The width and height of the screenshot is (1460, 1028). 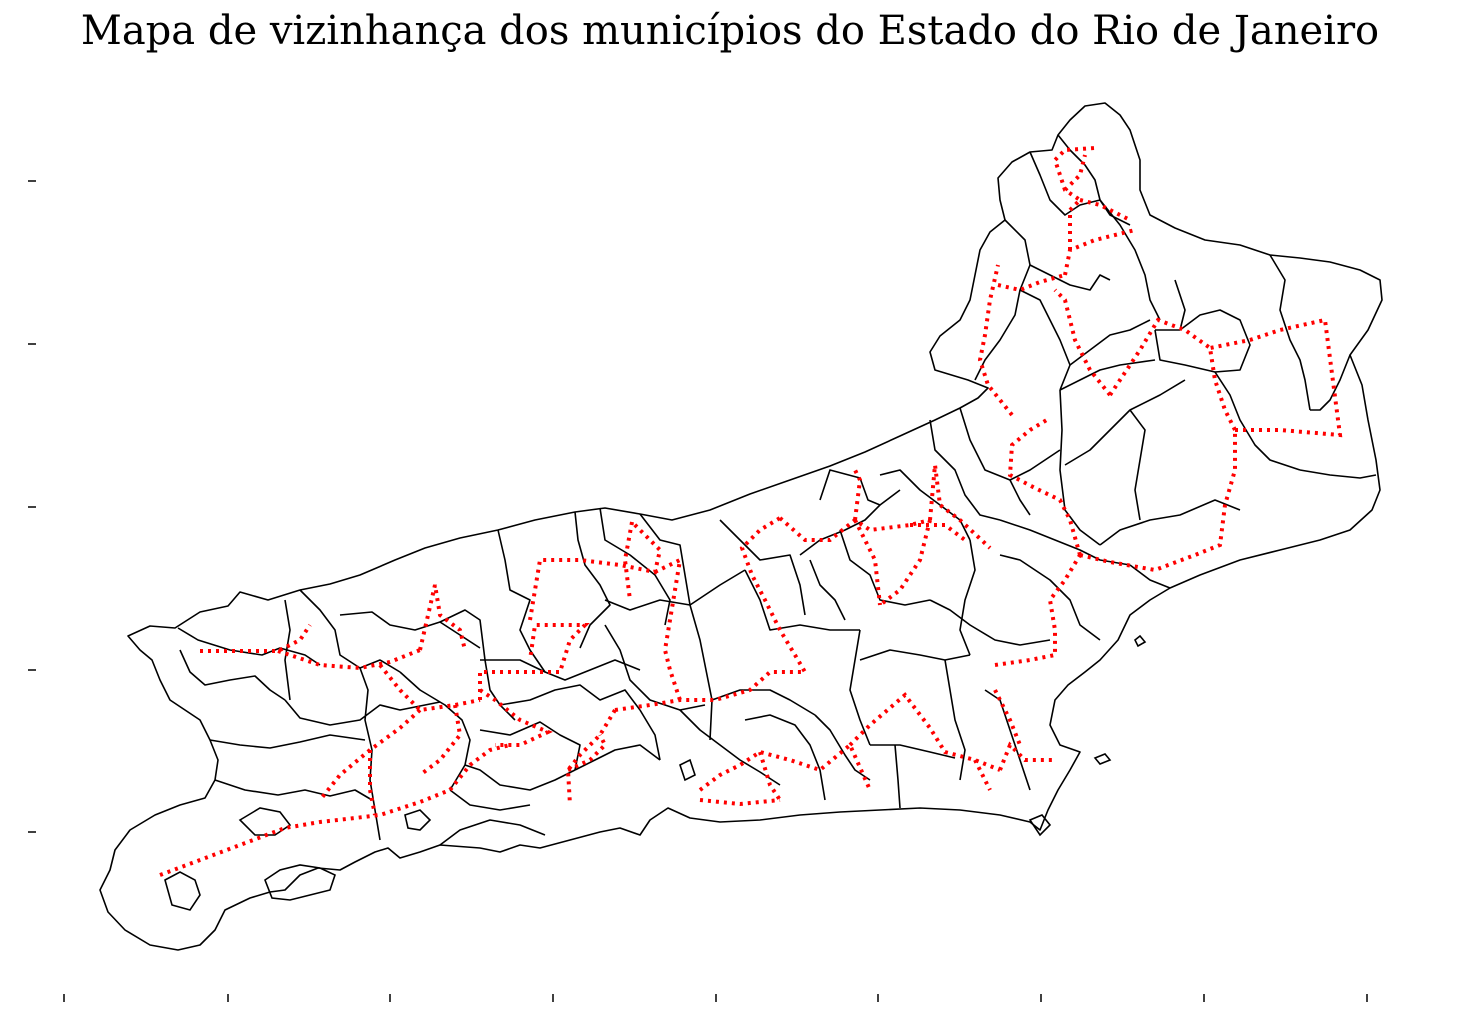 What do you see at coordinates (715, 998) in the screenshot?
I see `x-axis` at bounding box center [715, 998].